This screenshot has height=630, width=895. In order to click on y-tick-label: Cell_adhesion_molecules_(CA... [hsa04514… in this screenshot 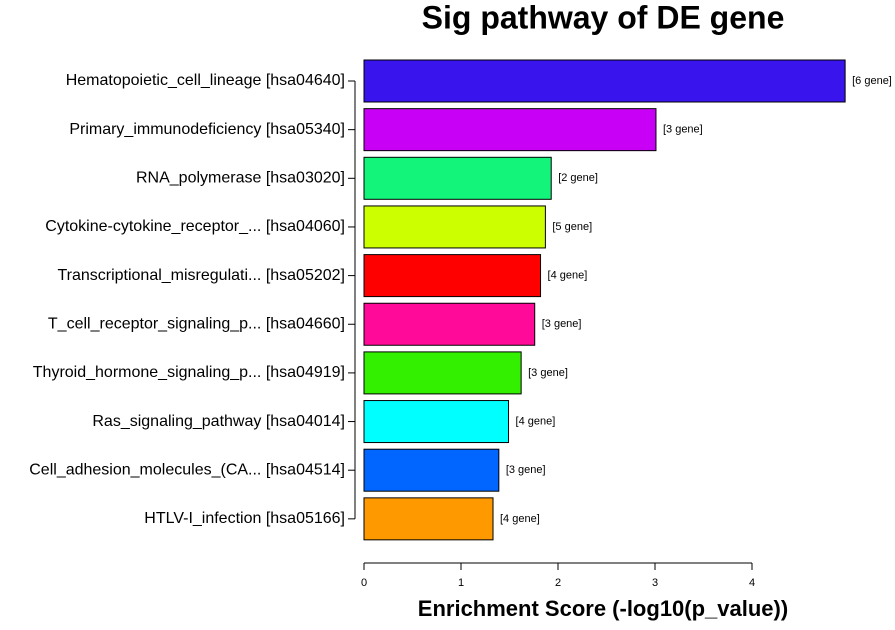, I will do `click(187, 469)`.